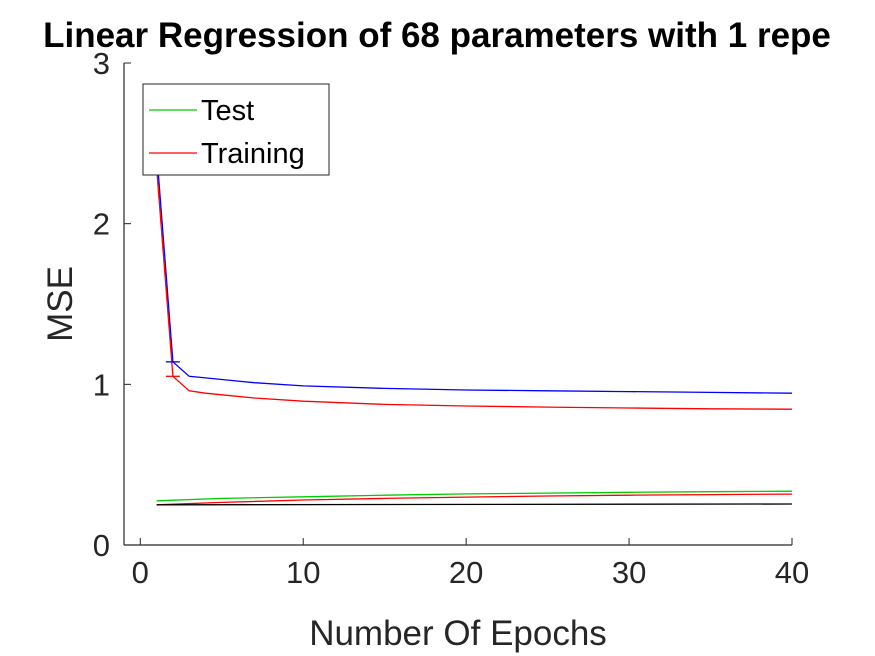  Describe the element at coordinates (253, 154) in the screenshot. I see `legend-label: Training` at that location.